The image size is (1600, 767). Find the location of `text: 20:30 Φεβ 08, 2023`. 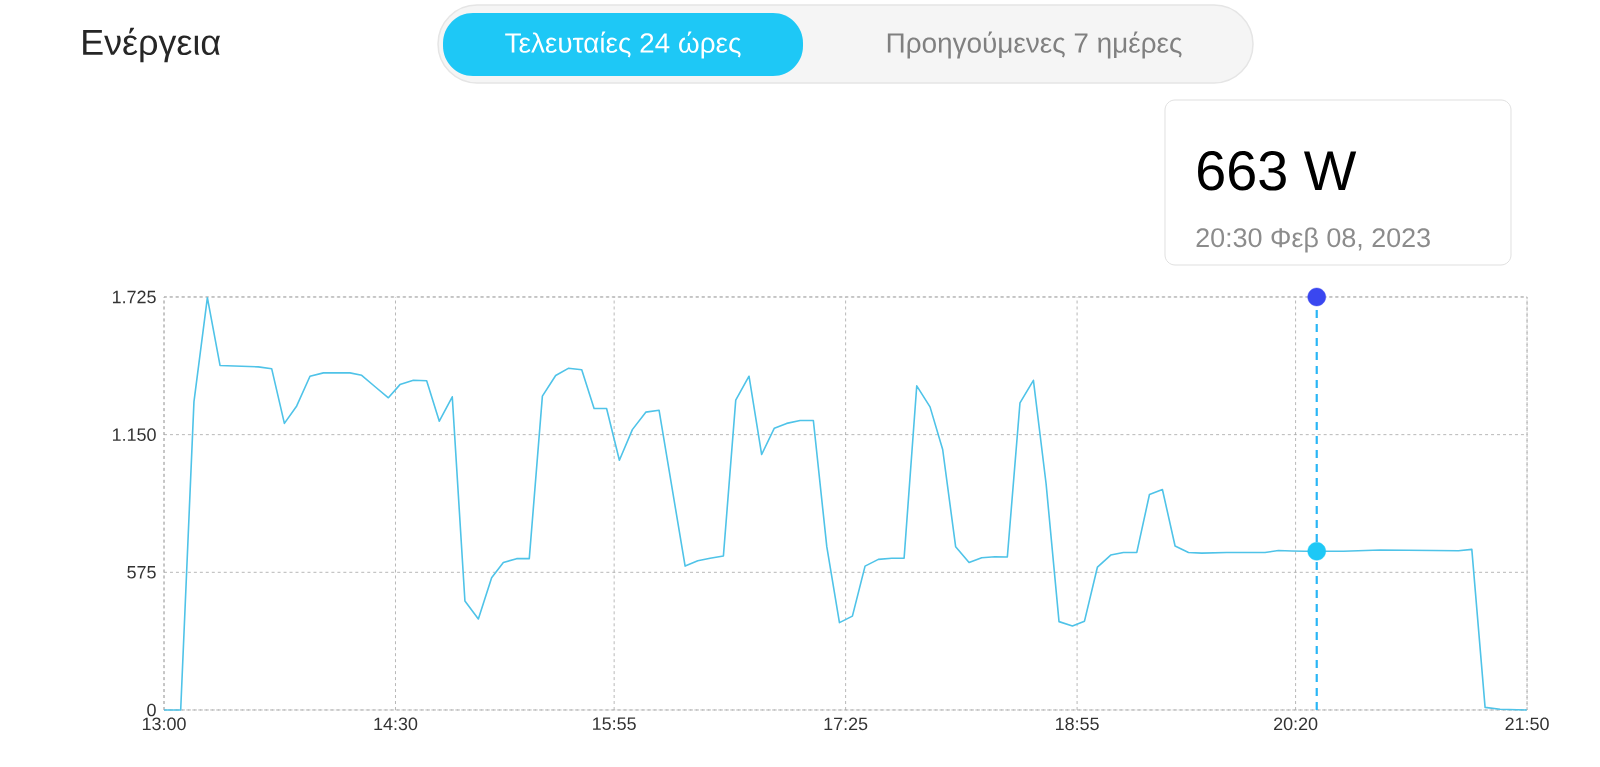

text: 20:30 Φεβ 08, 2023 is located at coordinates (1313, 240).